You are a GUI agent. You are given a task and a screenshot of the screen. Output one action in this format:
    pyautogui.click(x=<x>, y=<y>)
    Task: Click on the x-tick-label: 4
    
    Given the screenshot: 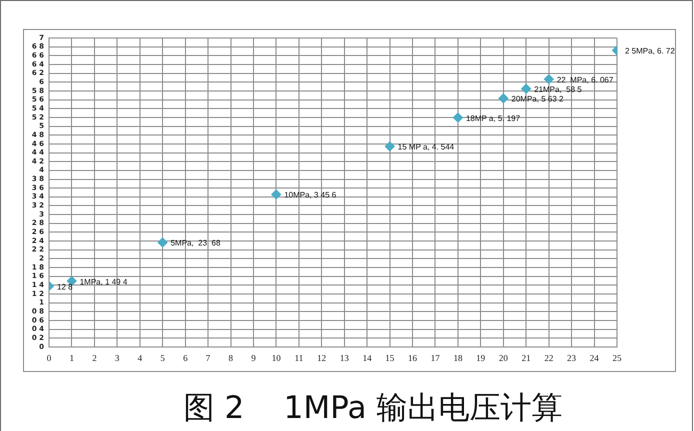 What is the action you would take?
    pyautogui.click(x=140, y=357)
    